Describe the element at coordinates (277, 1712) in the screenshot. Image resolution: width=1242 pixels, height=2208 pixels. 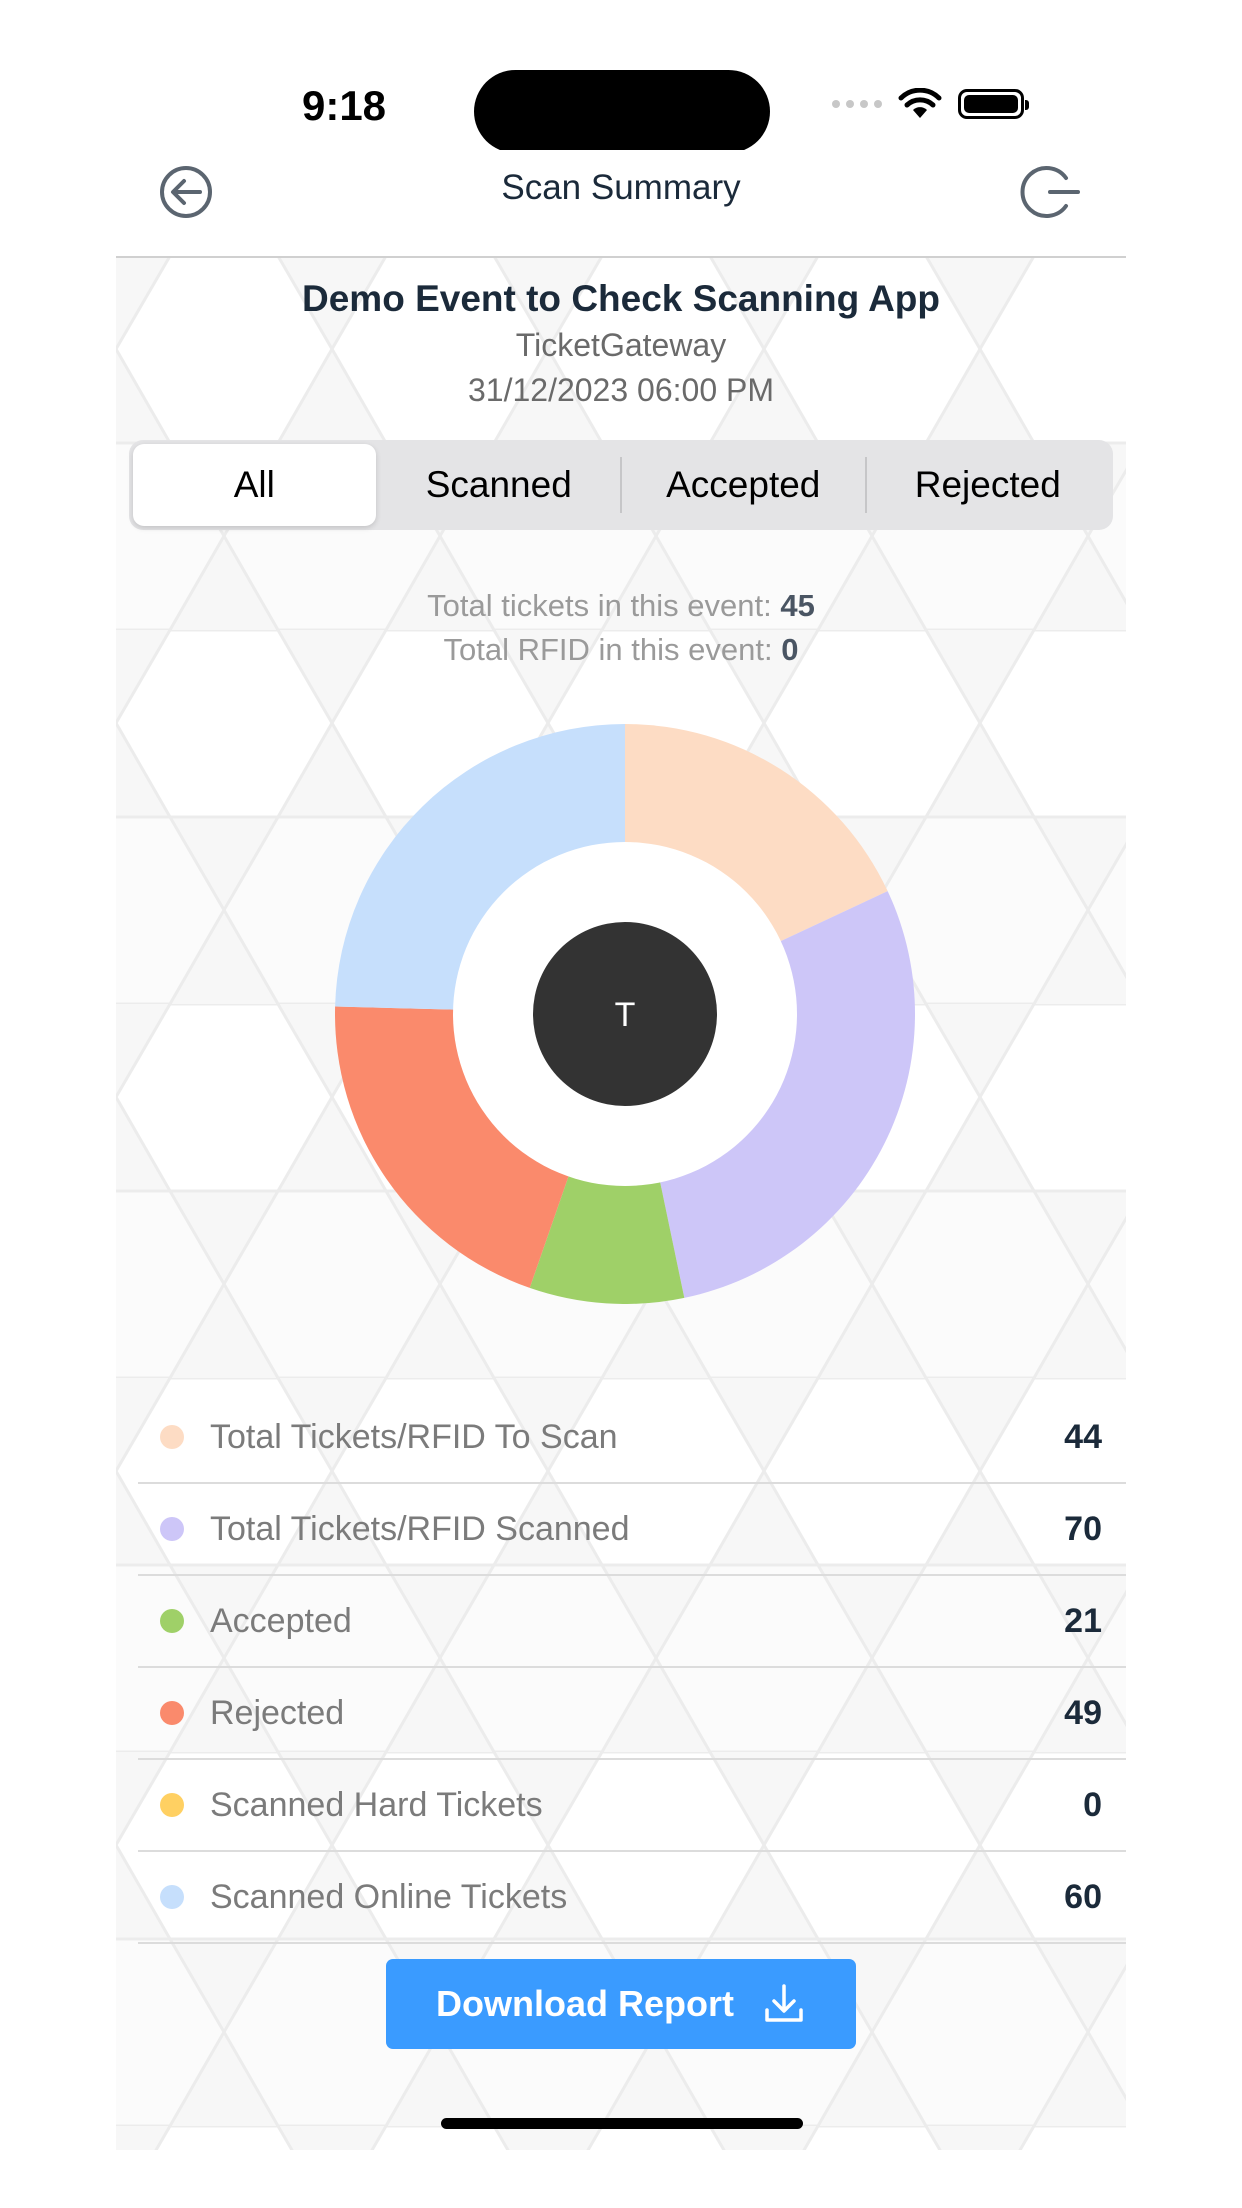
I see `legend-label: Rejected` at that location.